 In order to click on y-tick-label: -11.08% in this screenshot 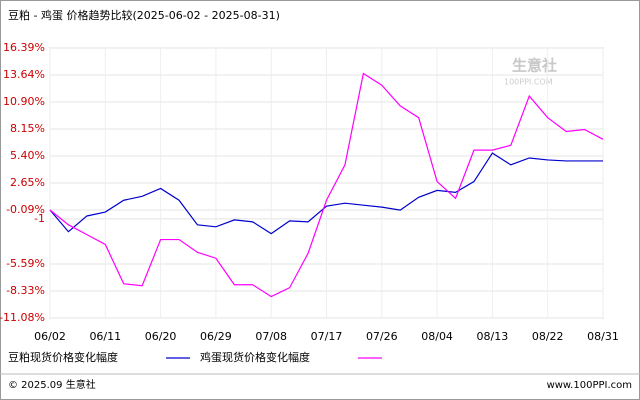, I will do `click(22, 317)`.